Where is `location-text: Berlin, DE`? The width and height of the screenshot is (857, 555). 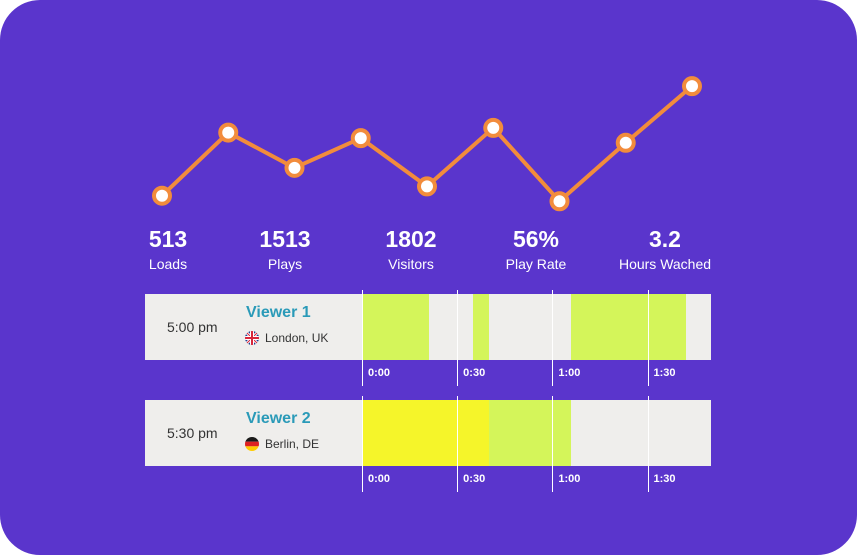 location-text: Berlin, DE is located at coordinates (292, 444).